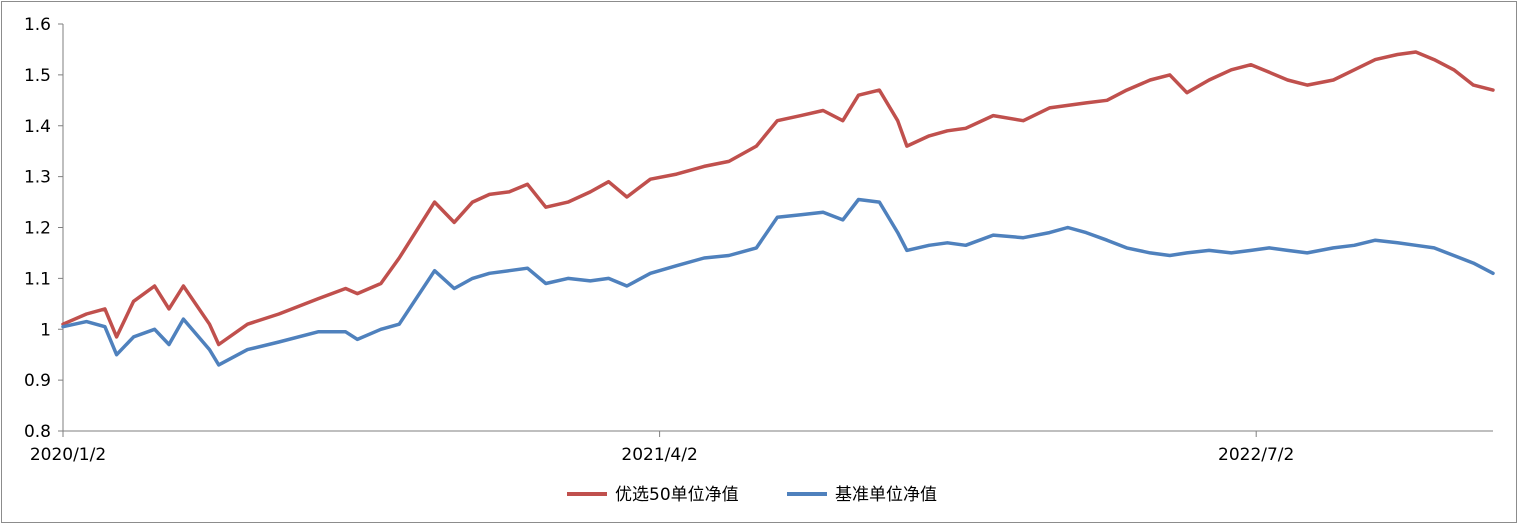  Describe the element at coordinates (37, 279) in the screenshot. I see `y-tick-label: 1.1` at that location.